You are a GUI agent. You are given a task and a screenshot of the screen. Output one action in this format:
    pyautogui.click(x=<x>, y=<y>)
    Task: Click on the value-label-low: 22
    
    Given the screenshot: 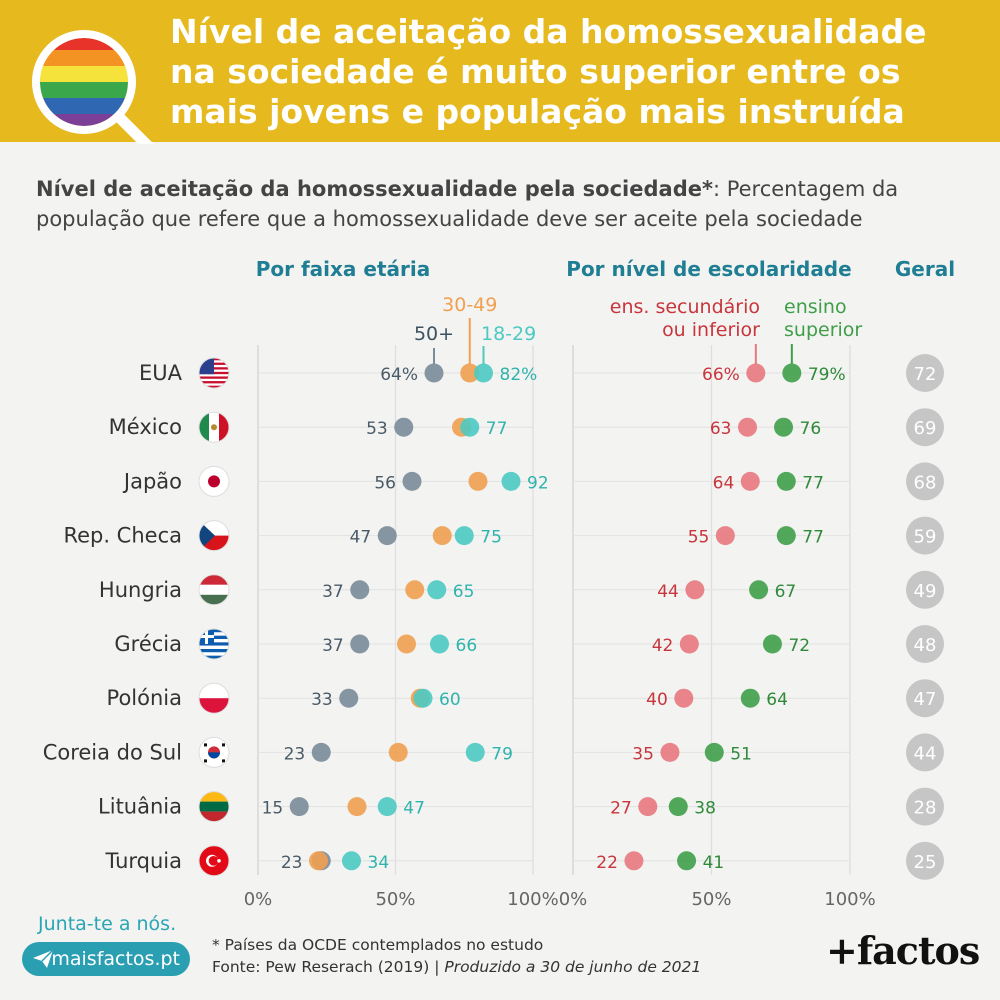 What is the action you would take?
    pyautogui.click(x=607, y=863)
    